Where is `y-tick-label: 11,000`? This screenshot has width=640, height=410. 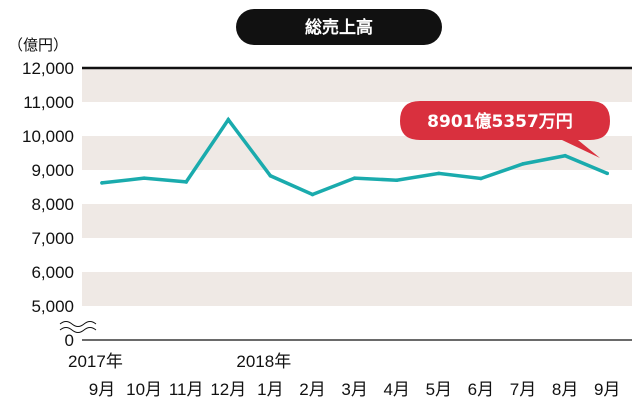
y-tick-label: 11,000 is located at coordinates (48, 102).